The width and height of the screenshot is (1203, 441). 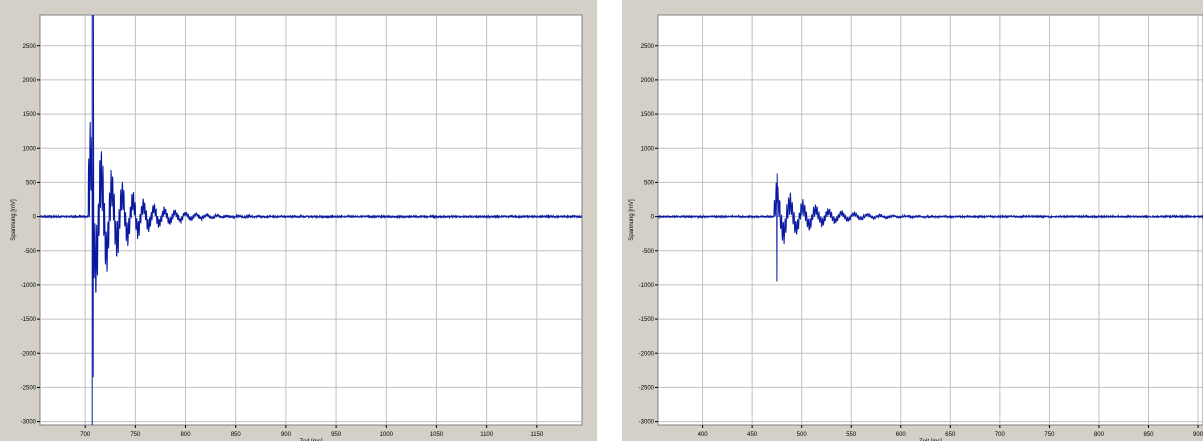 I want to click on x-tick-label: 400, so click(x=703, y=435).